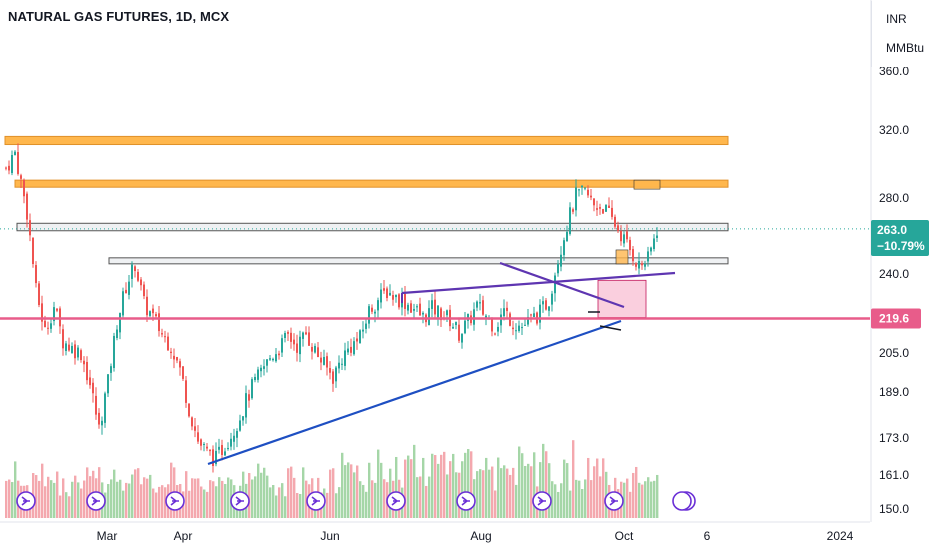  I want to click on x-tick-label: Mar, so click(107, 536).